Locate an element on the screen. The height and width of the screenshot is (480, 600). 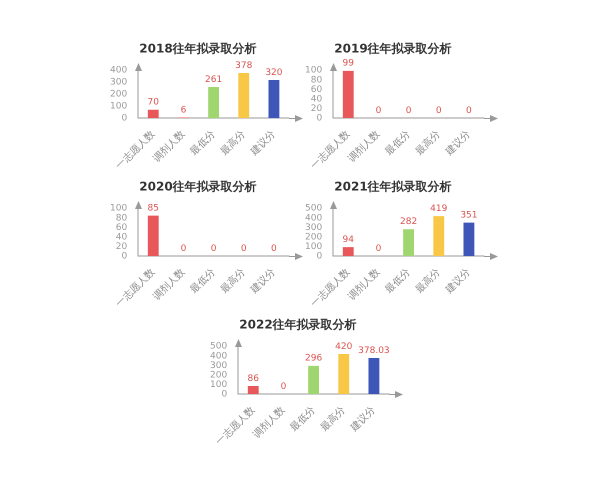
chart-title: 2021往年拟录取分析 is located at coordinates (393, 186).